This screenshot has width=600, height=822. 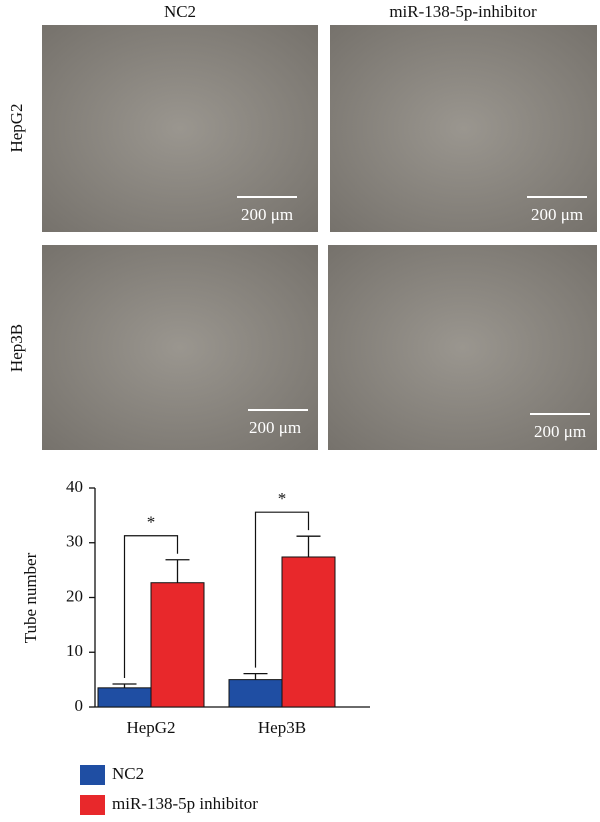 I want to click on y-tick-label: 20, so click(x=74, y=595).